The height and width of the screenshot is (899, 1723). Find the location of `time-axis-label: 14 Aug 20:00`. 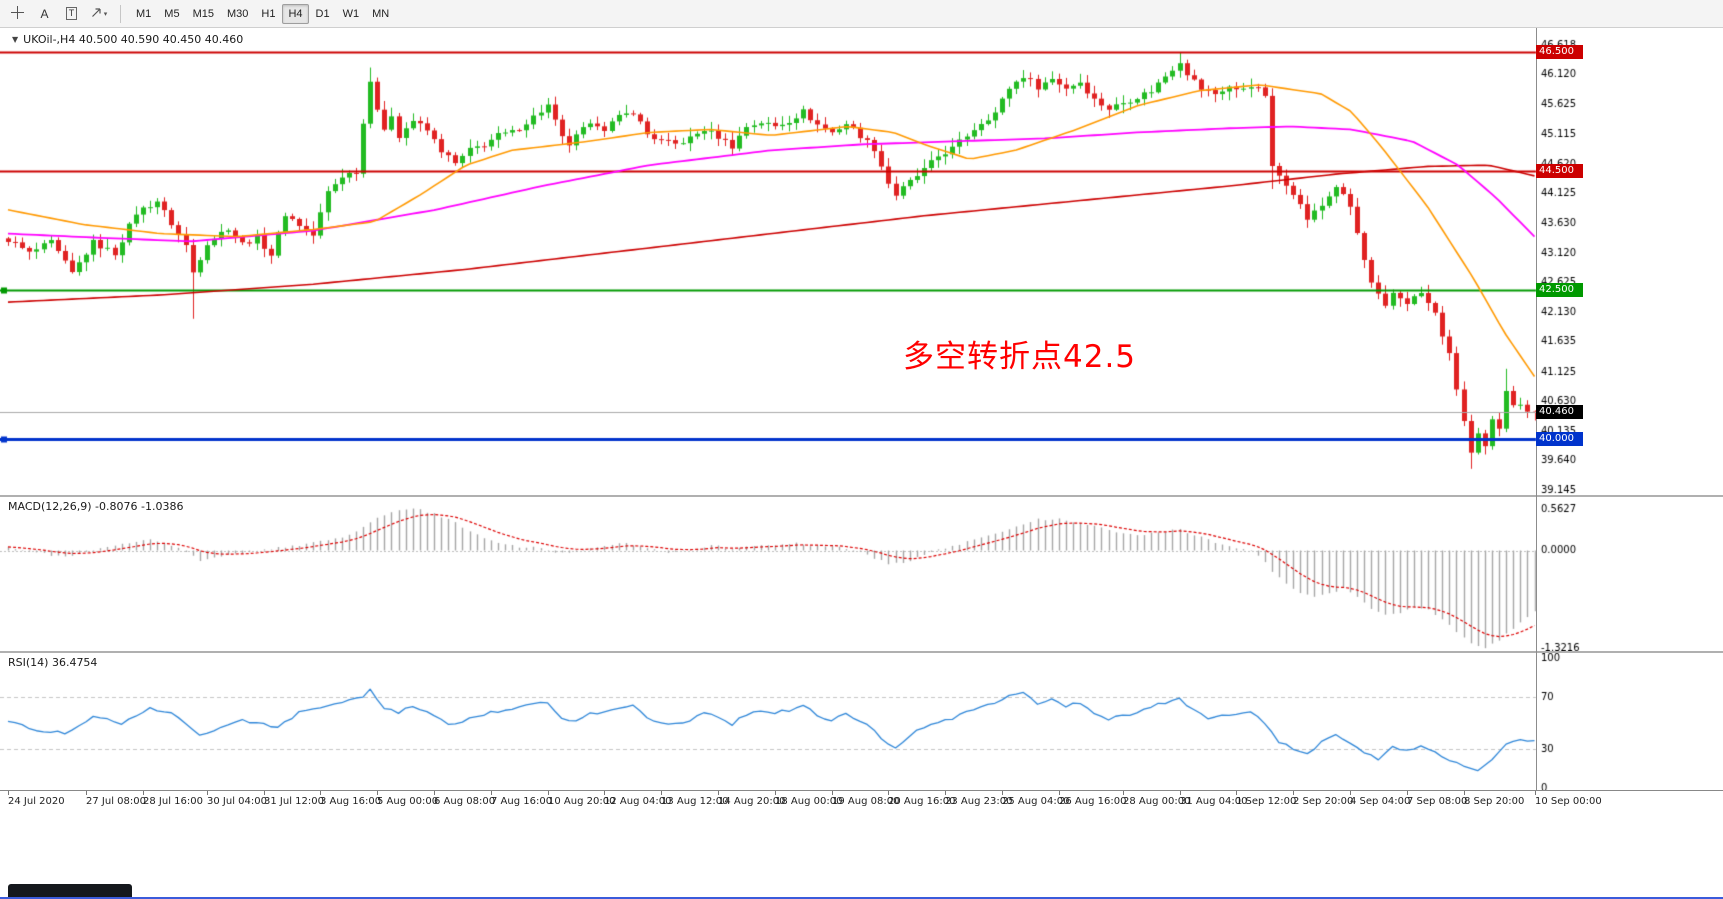

time-axis-label: 14 Aug 20:00 is located at coordinates (752, 801).